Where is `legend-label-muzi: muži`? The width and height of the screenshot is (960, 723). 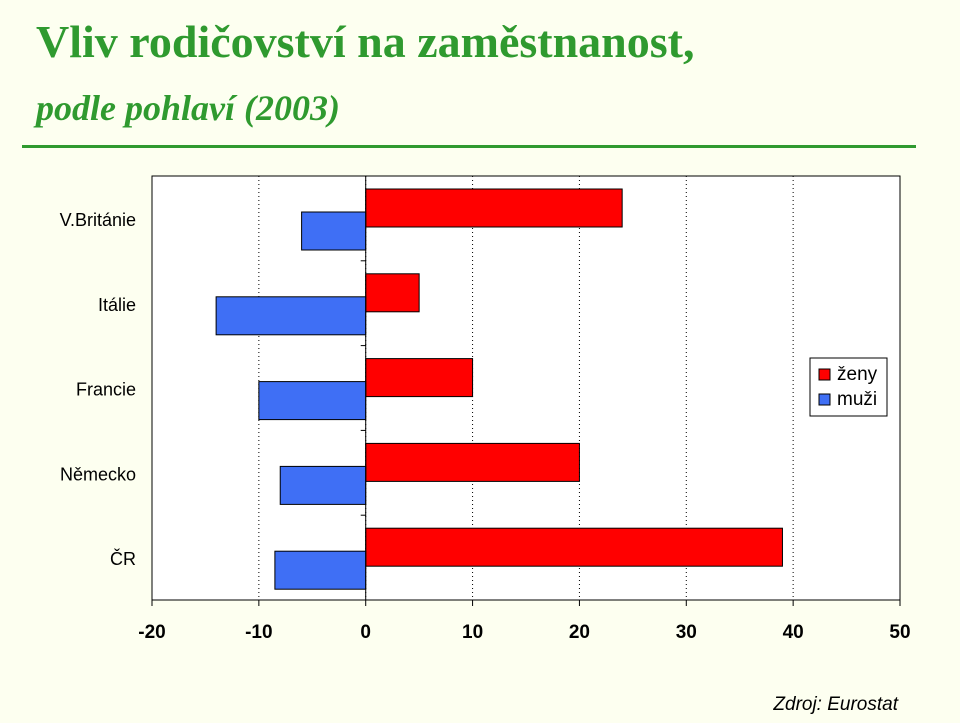
legend-label-muzi: muži is located at coordinates (857, 399).